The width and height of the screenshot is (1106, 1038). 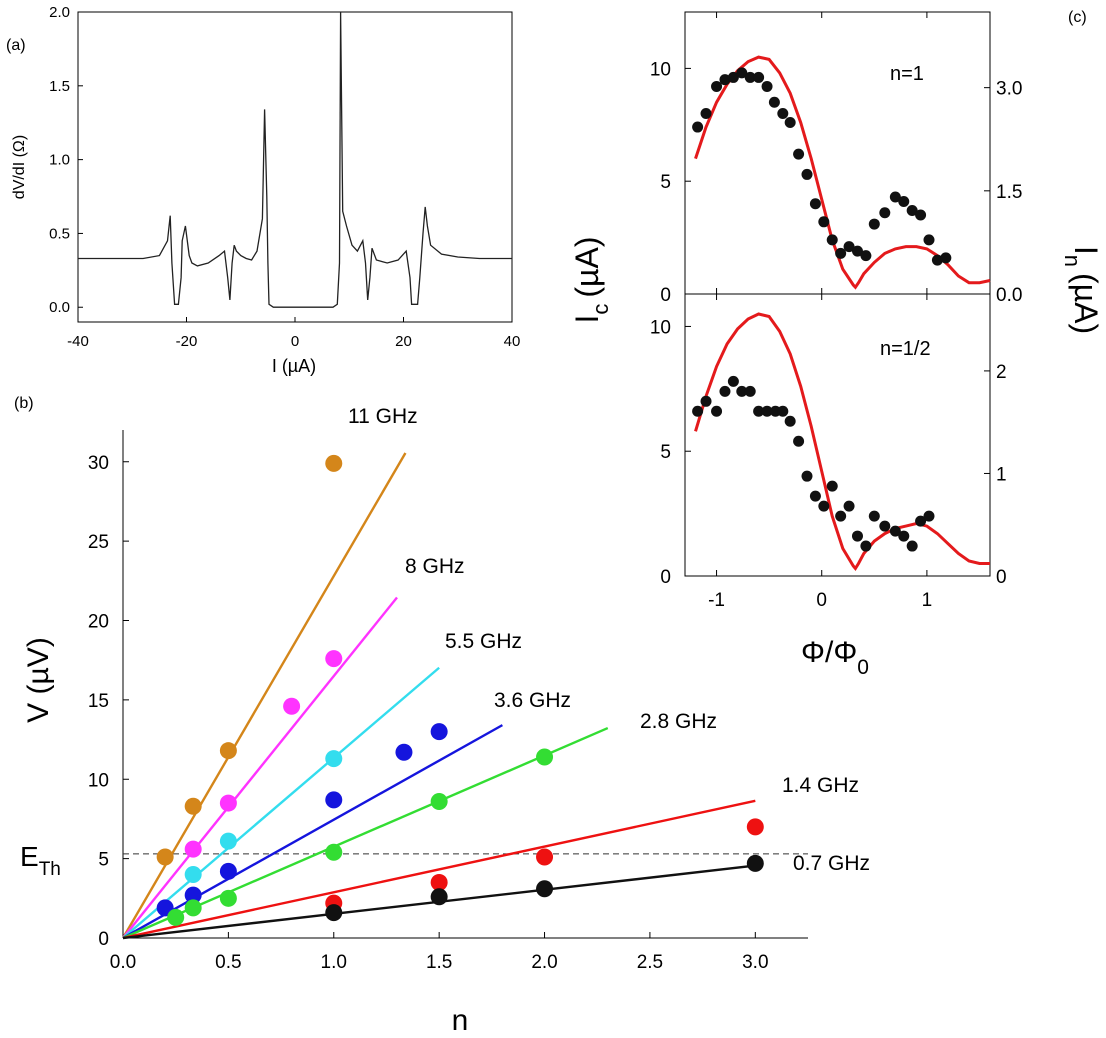 I want to click on panel-c-right-ytick-label: 1.5, so click(x=1009, y=192).